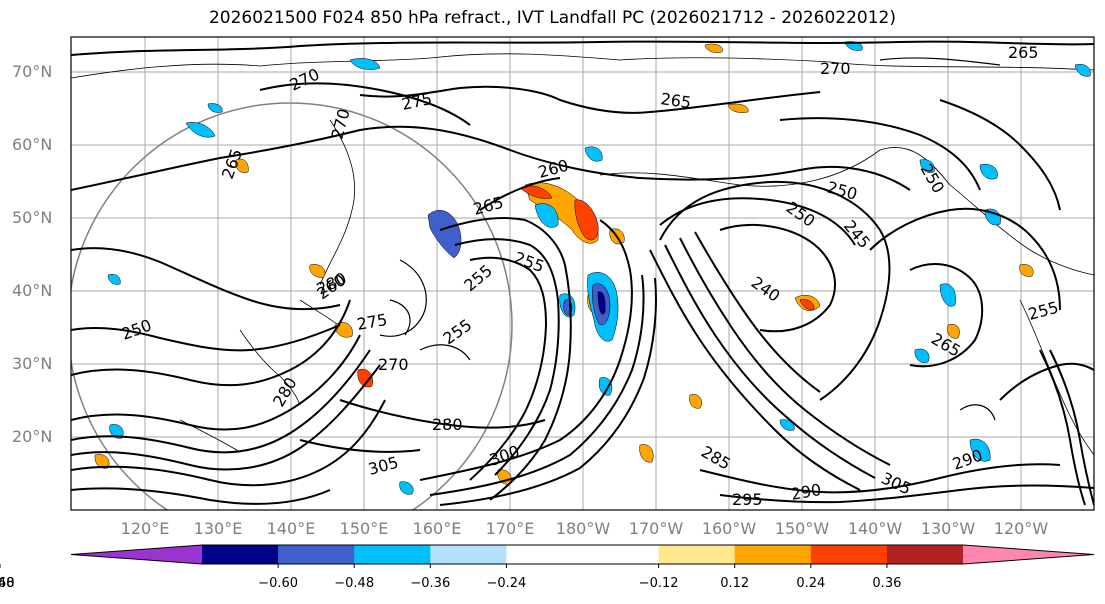 The width and height of the screenshot is (1105, 604). Describe the element at coordinates (364, 528) in the screenshot. I see `lon-label-150e: 150°E` at that location.